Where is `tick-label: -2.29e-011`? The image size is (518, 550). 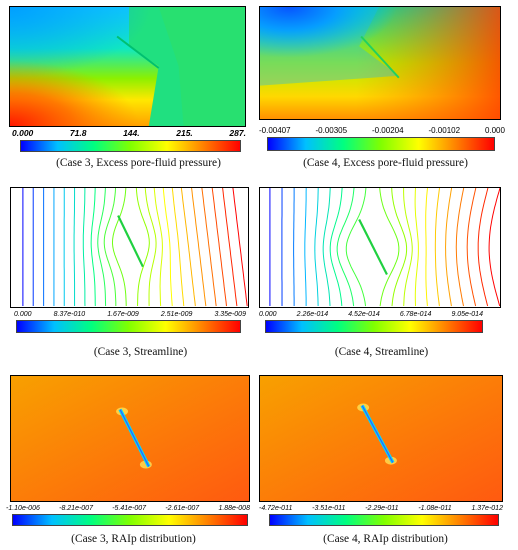
tick-label: -2.29e-011 is located at coordinates (382, 508).